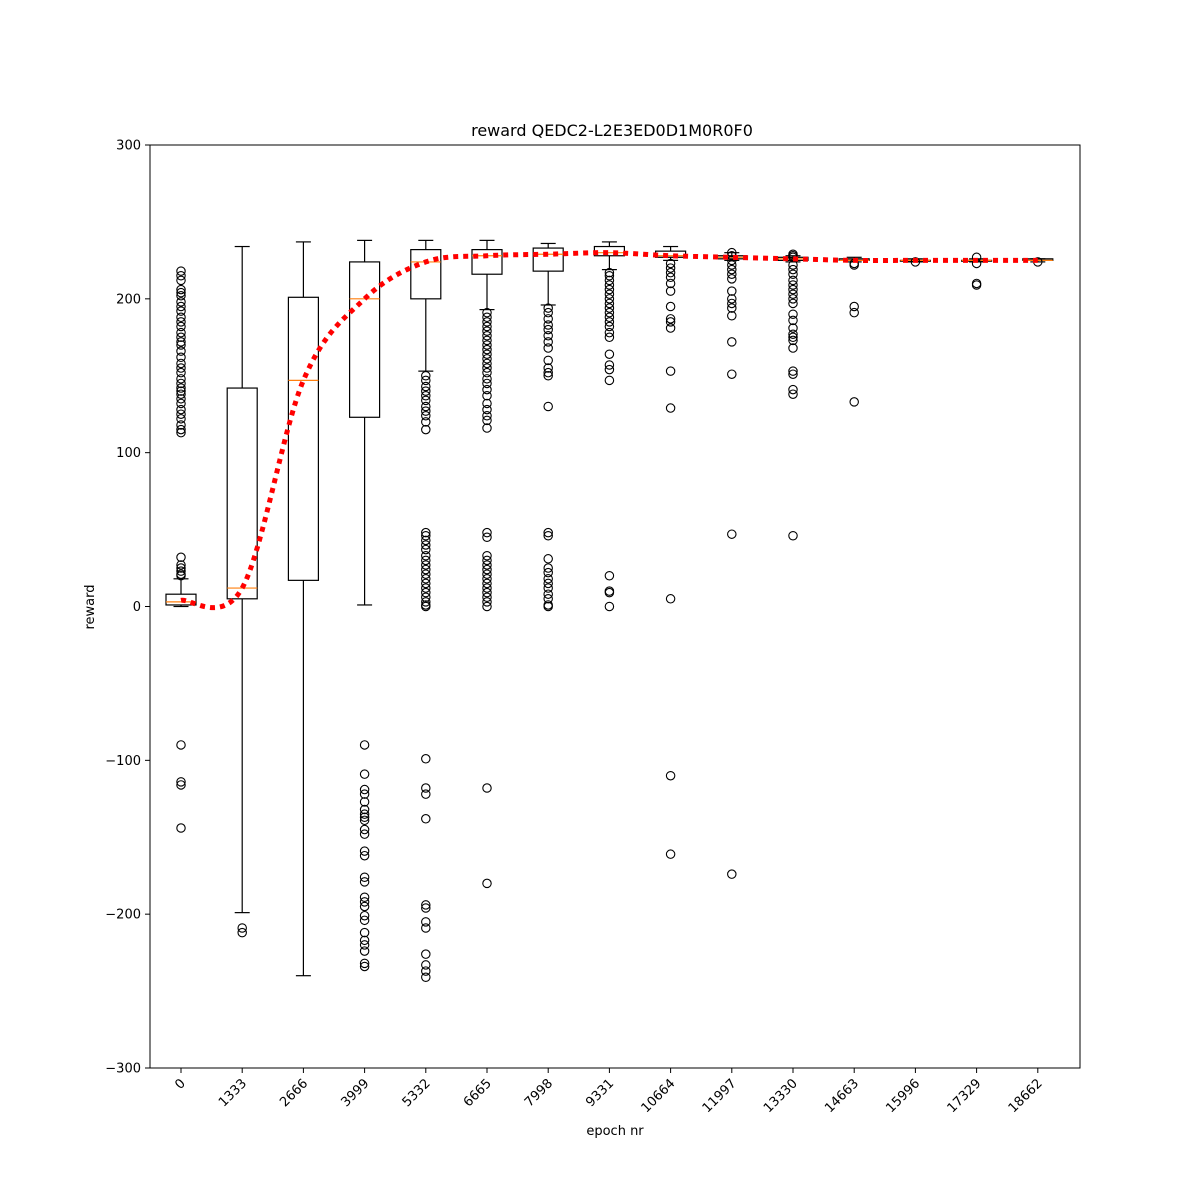 The width and height of the screenshot is (1200, 1200). Describe the element at coordinates (615, 1131) in the screenshot. I see `x-axis-label: epoch nr` at that location.